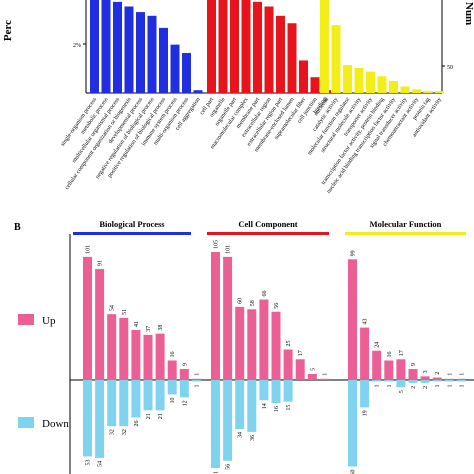 Image resolution: width=474 pixels, height=474 pixels. Describe the element at coordinates (217, 244) in the screenshot. I see `up-value-label: 105` at that location.